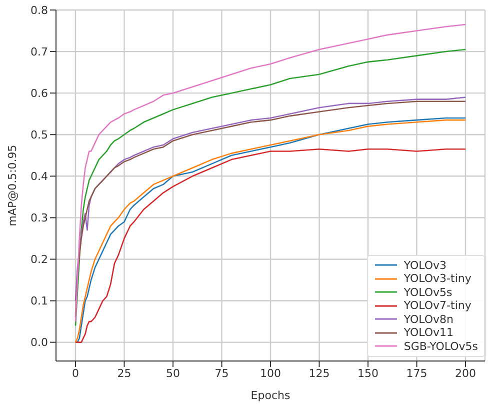  I want to click on legend-label: YOLOv8n, so click(429, 319).